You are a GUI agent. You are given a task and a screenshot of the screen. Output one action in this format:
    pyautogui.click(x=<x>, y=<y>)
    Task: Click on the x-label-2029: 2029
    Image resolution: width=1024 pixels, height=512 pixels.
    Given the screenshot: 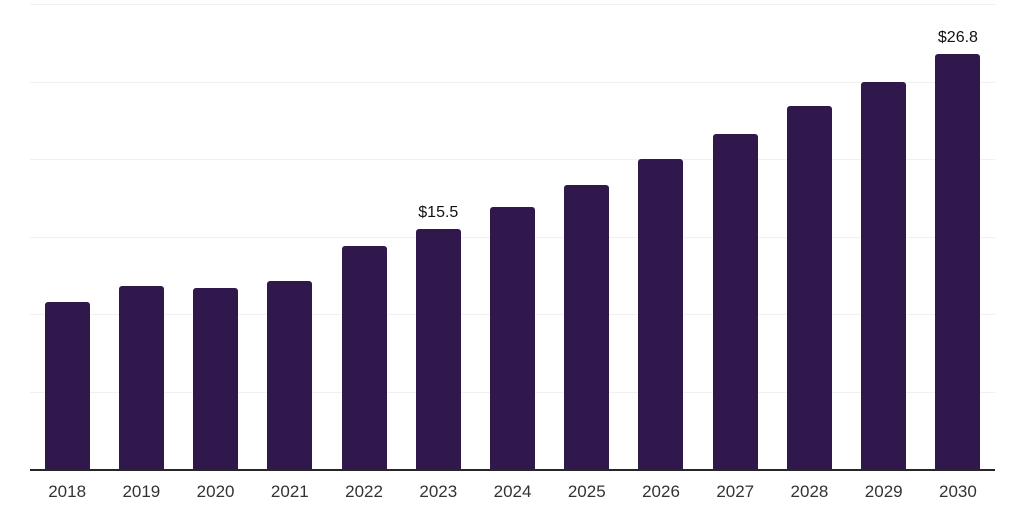 What is the action you would take?
    pyautogui.click(x=883, y=491)
    